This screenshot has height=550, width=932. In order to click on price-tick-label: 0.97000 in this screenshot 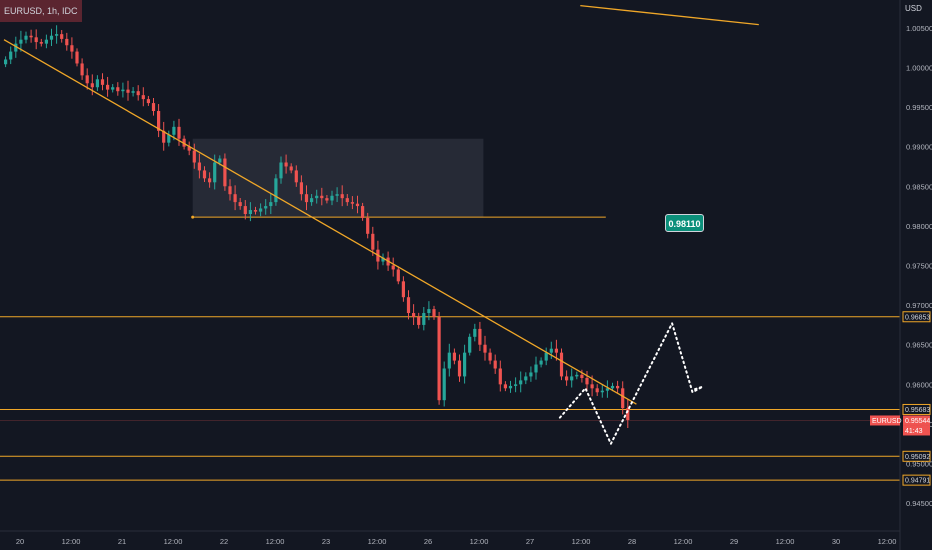, I will do `click(919, 305)`.